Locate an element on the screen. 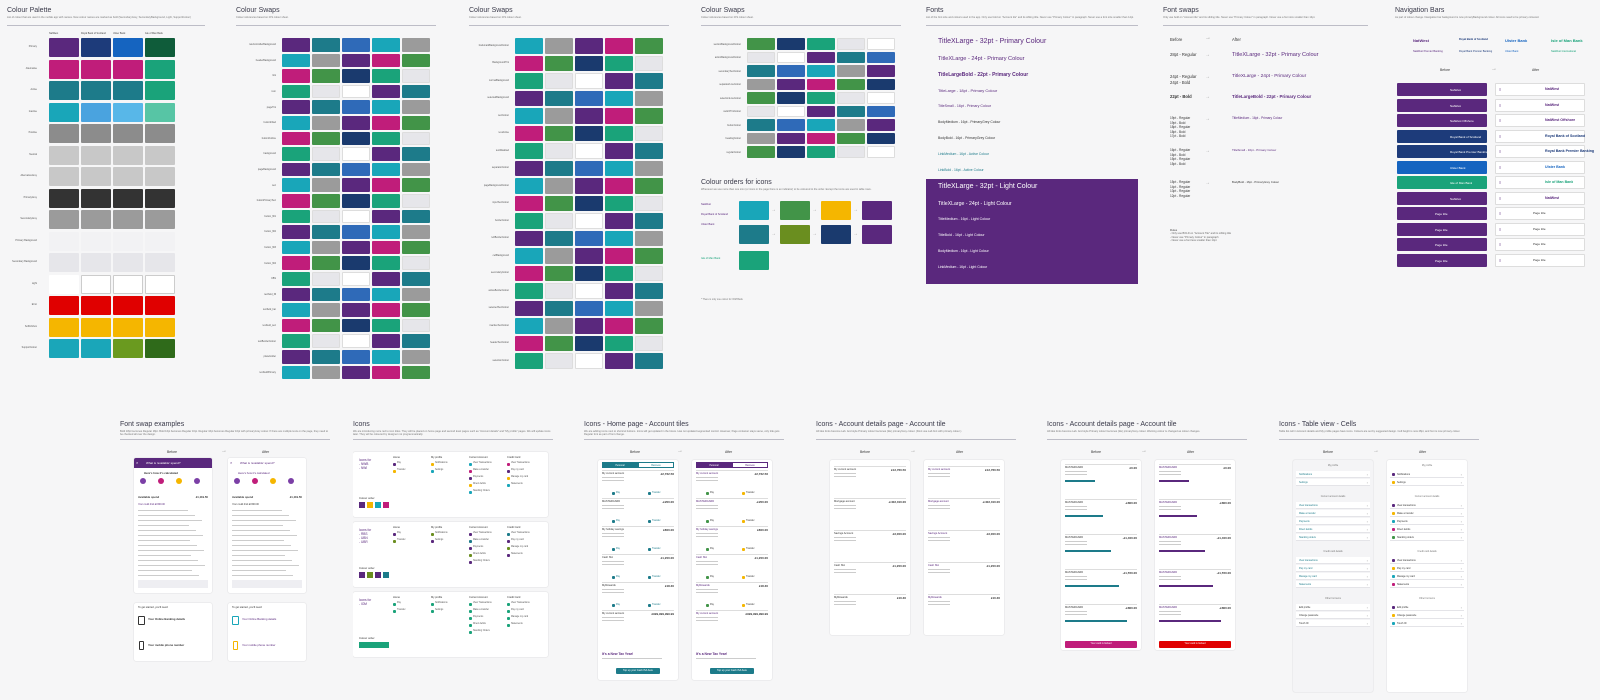 The image size is (1600, 700). item-icon is located at coordinates (508, 604).